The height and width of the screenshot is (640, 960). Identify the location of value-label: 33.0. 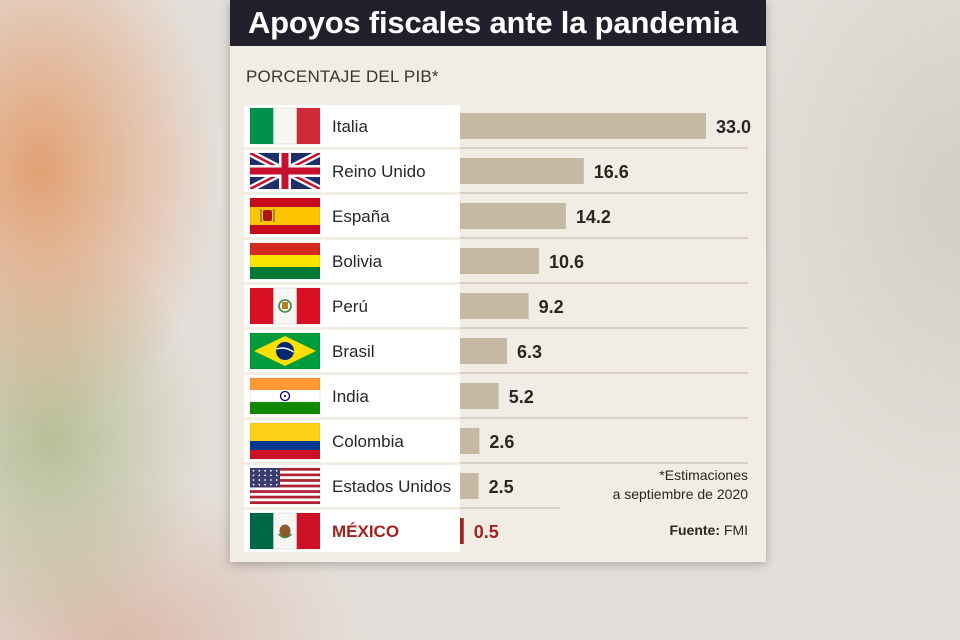
(733, 127).